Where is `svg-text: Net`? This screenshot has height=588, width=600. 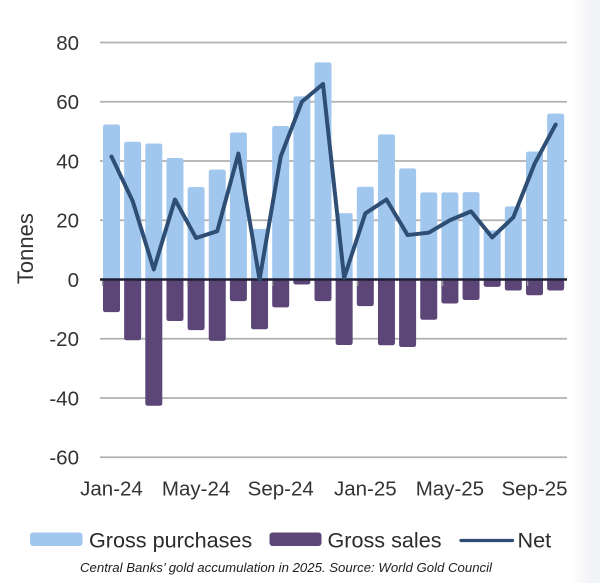 svg-text: Net is located at coordinates (535, 540).